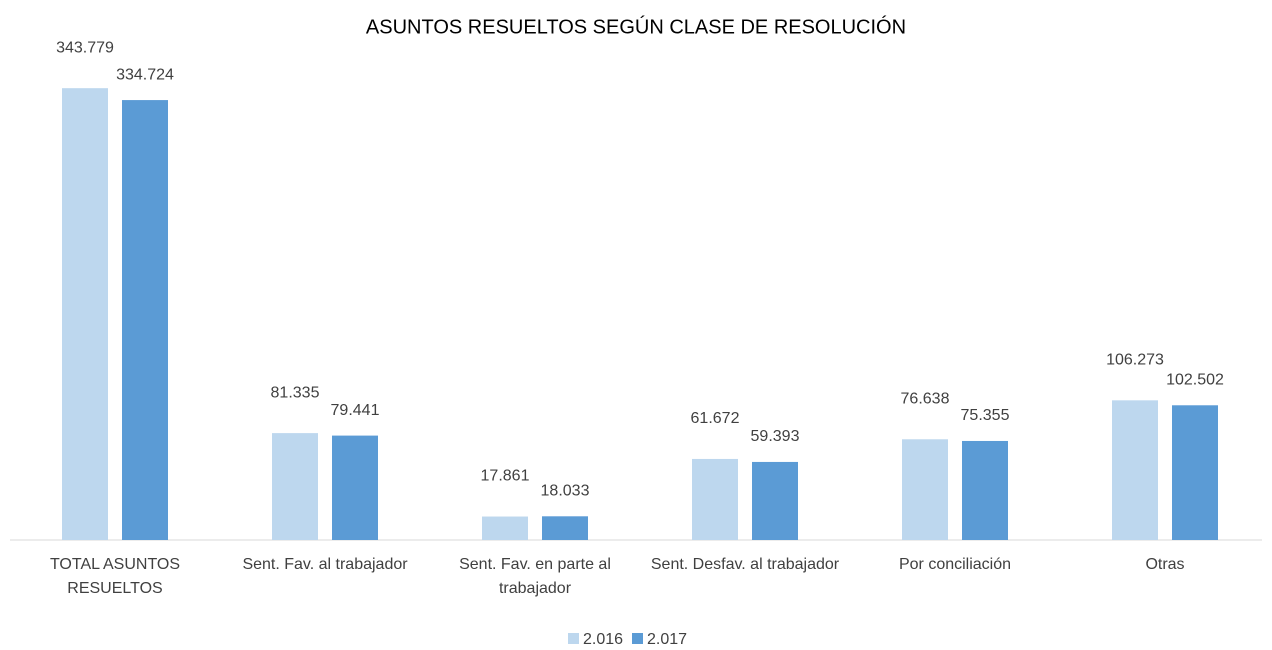 This screenshot has width=1272, height=650. Describe the element at coordinates (295, 392) in the screenshot. I see `data-label: 81.335` at that location.